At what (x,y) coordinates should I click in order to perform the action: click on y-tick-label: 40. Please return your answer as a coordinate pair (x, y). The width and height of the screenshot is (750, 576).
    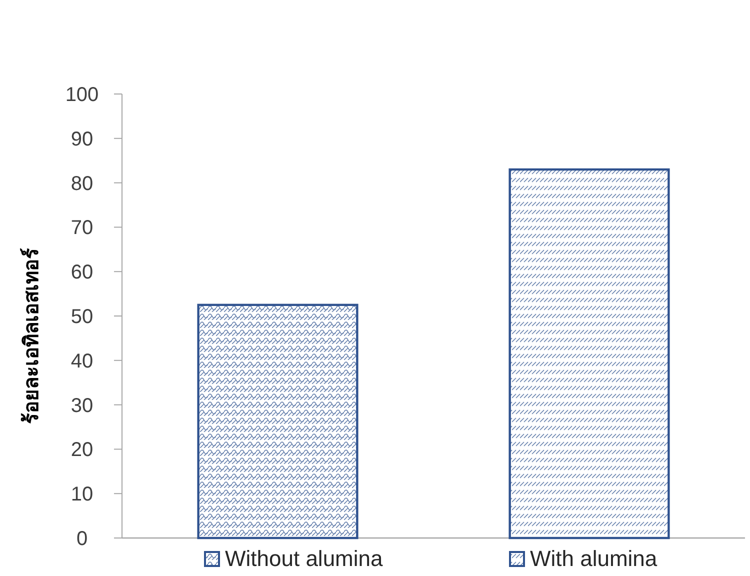
    Looking at the image, I should click on (82, 361).